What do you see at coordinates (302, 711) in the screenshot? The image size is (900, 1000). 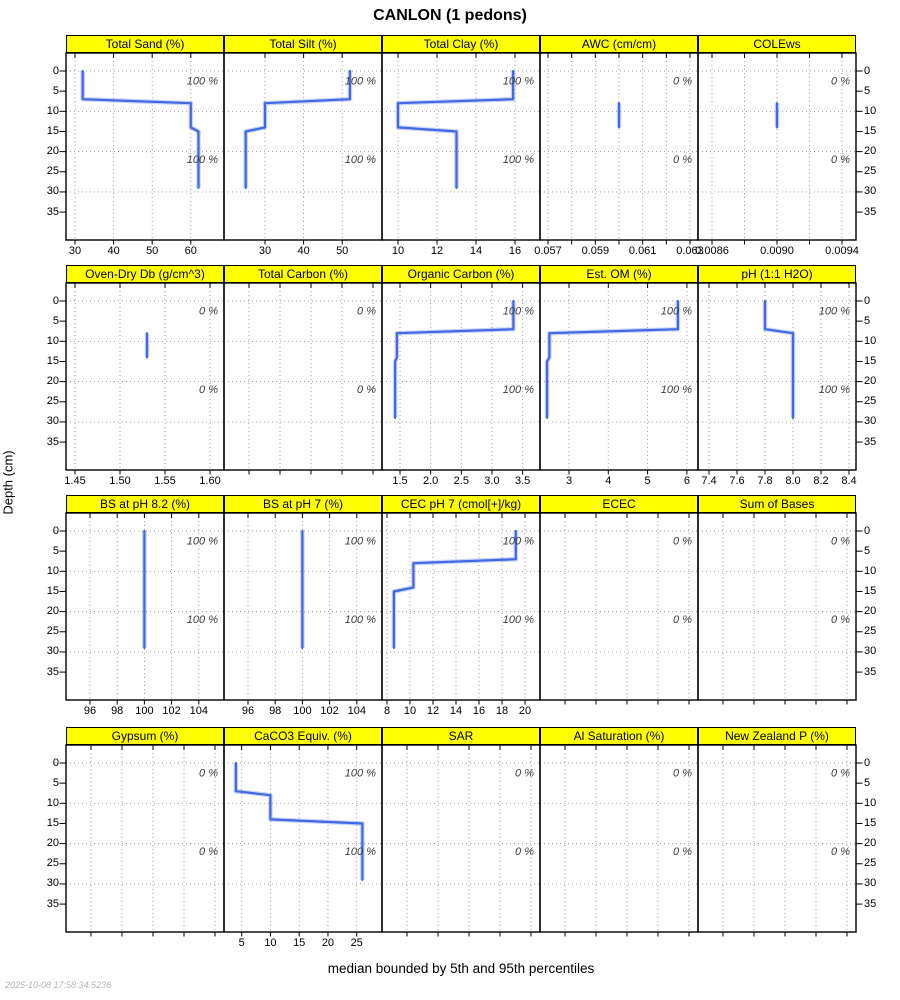 I see `x-tick-label: 100` at bounding box center [302, 711].